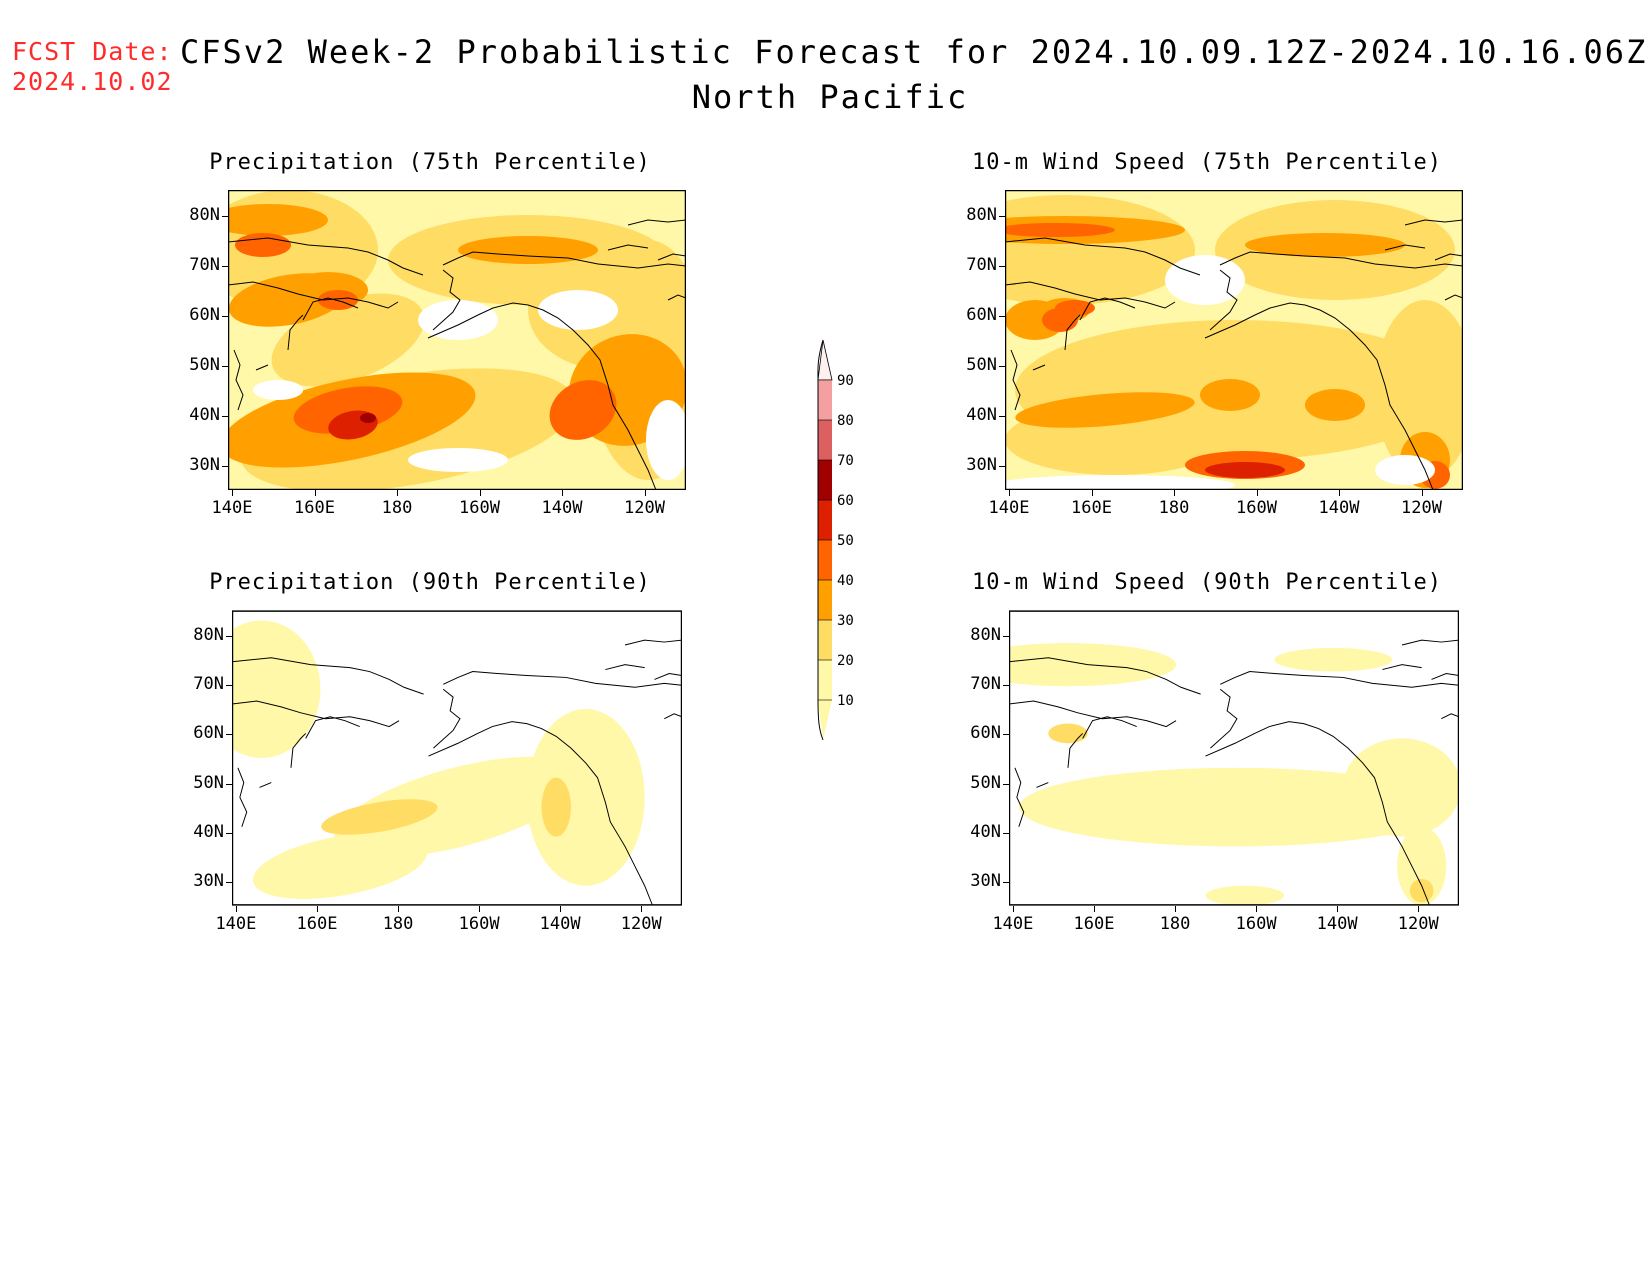  Describe the element at coordinates (1207, 162) in the screenshot. I see `panel-title: 10-m Wind Speed (75th Percentile)` at that location.